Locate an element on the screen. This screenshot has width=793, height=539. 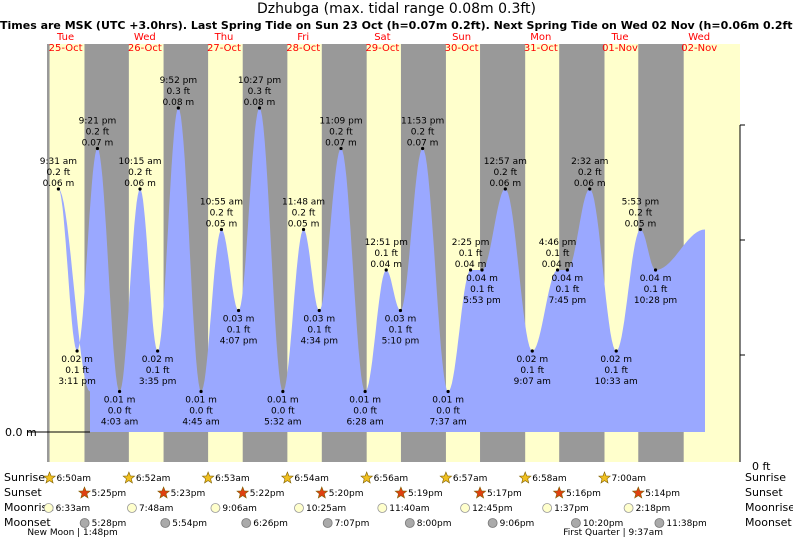
tide-height-m: 0.03 m is located at coordinates (239, 320).